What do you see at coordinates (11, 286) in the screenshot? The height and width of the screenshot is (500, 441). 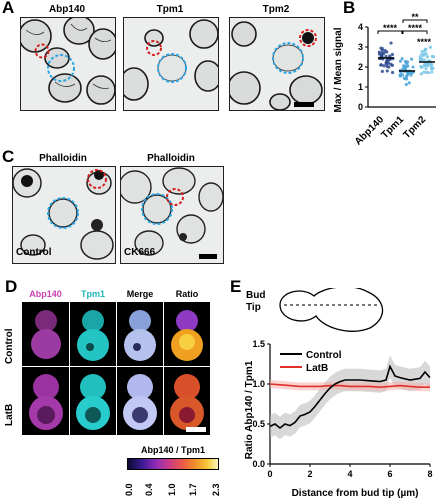 I see `panel-label-d: D` at bounding box center [11, 286].